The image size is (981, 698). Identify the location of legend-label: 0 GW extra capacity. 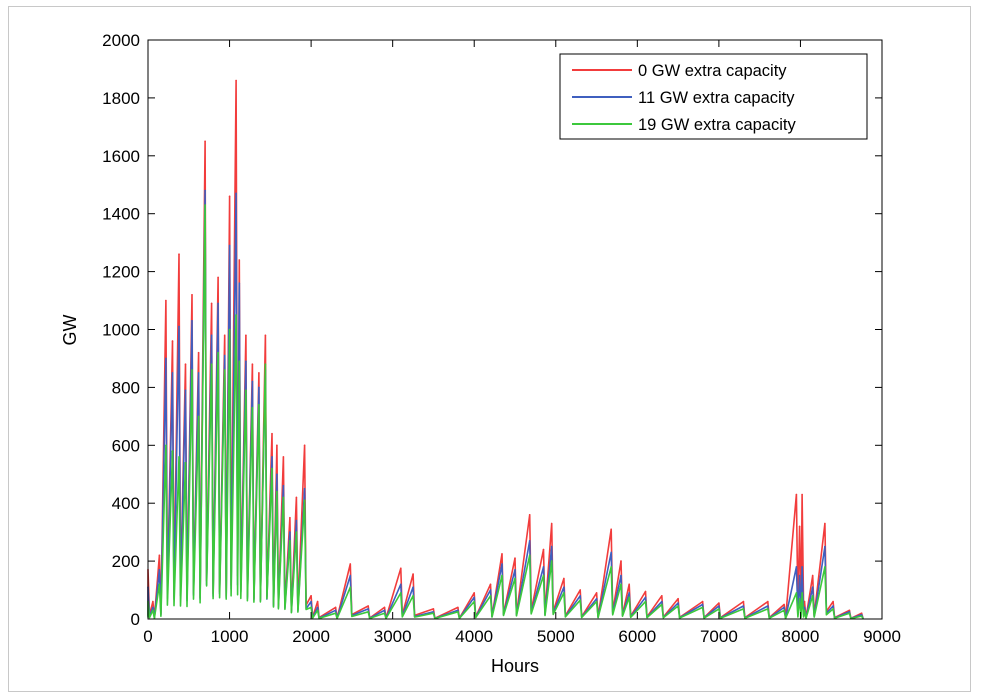
(712, 71).